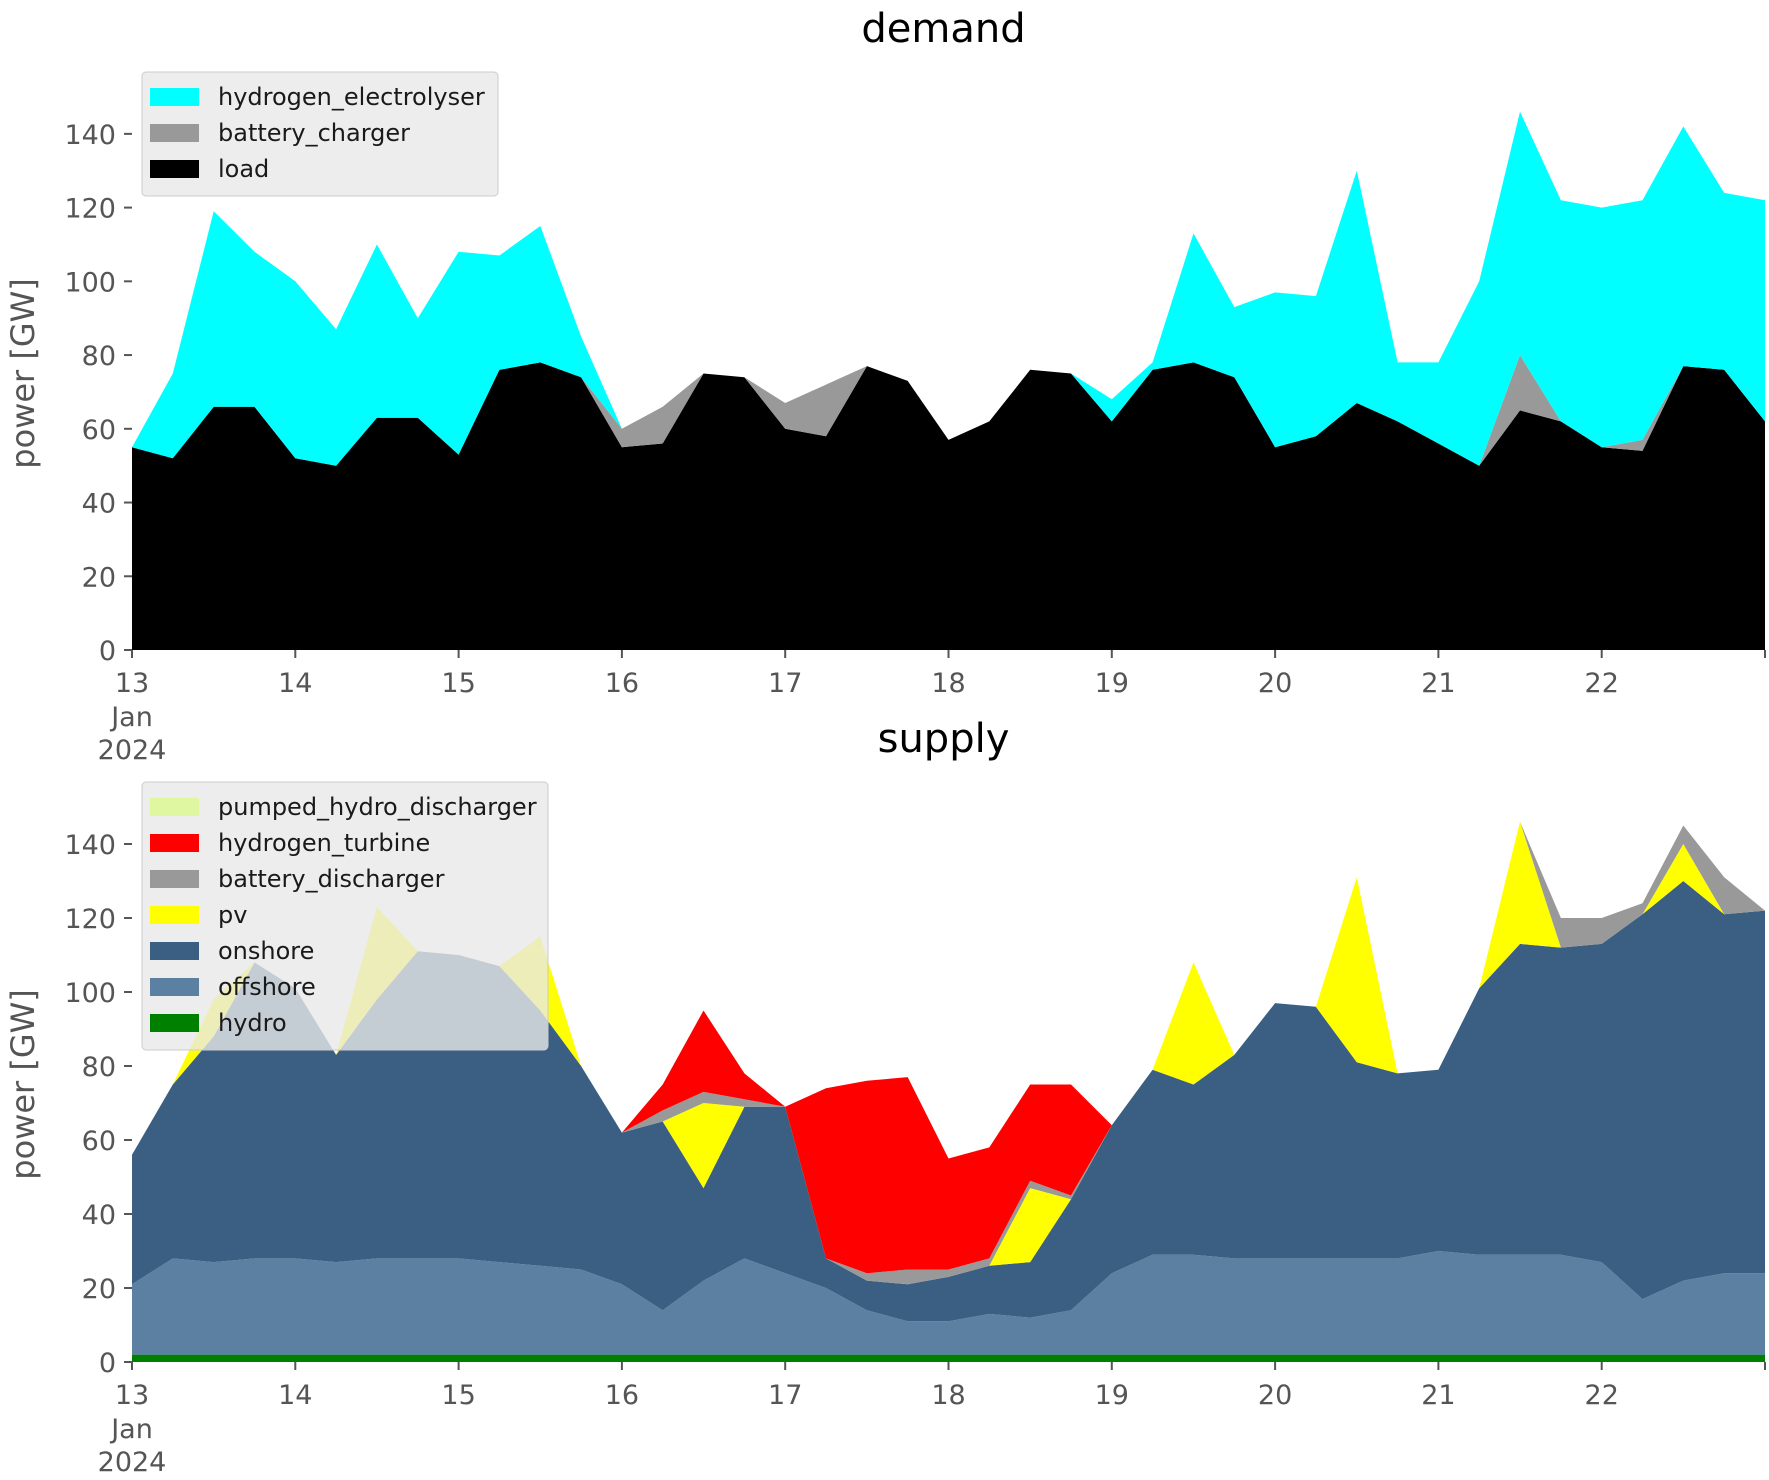  Describe the element at coordinates (174, 133) in the screenshot. I see `legend-swatch-battery-charger` at that location.